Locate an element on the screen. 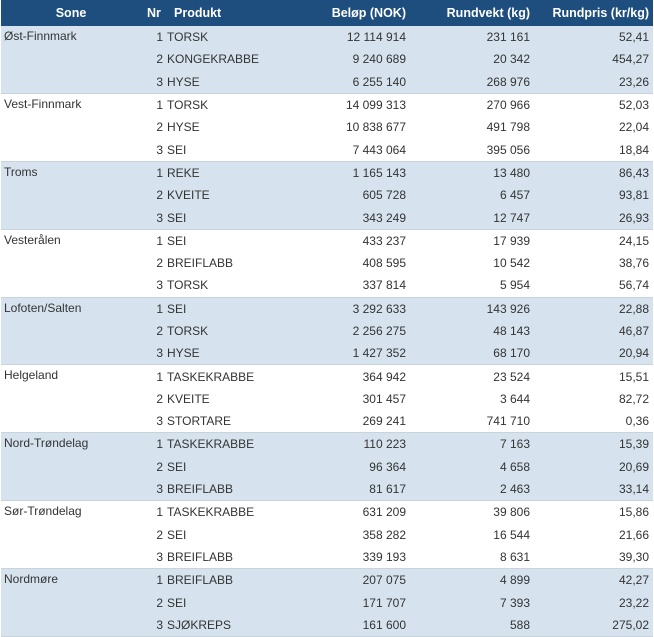  table-row: 3 HYSE 6 255 140 268 976 23,26 is located at coordinates (327, 82).